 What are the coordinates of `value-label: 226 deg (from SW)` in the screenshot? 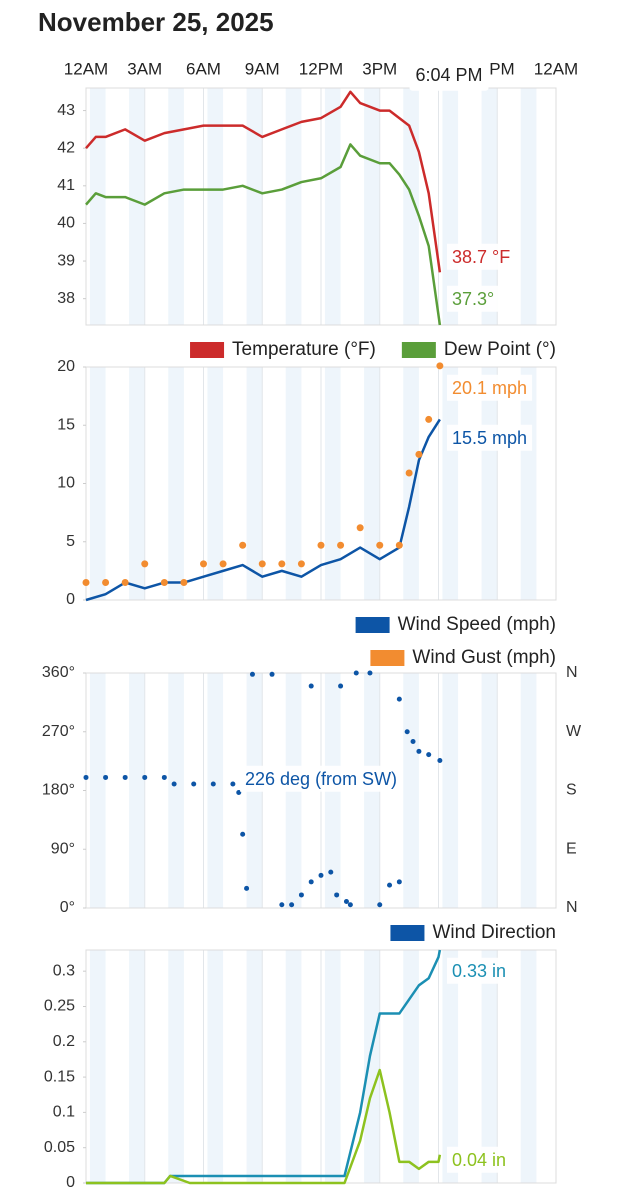 It's located at (321, 779).